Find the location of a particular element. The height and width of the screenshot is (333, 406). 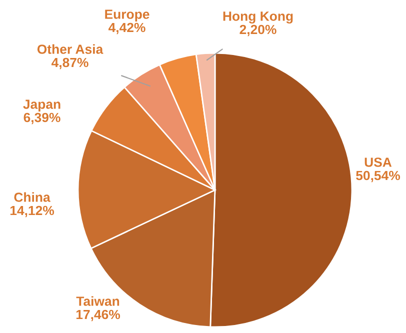

slice-label: Hong Kong is located at coordinates (258, 18).